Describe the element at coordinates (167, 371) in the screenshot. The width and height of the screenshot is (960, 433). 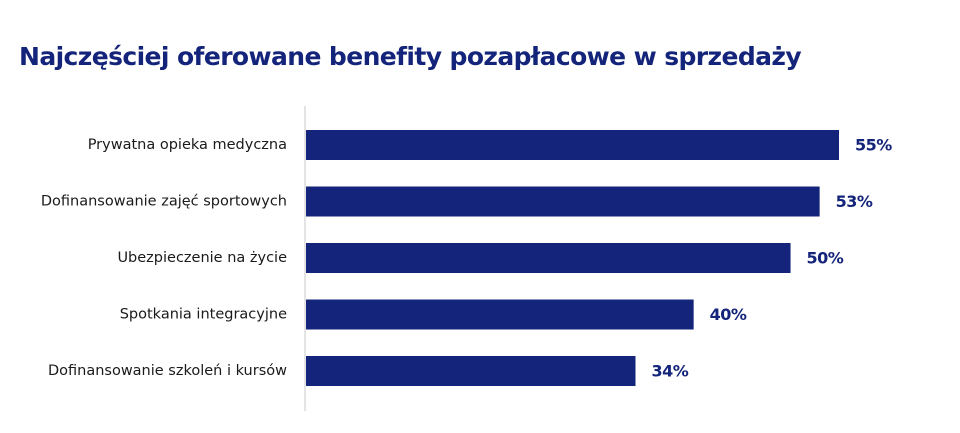
I see `category-label: Dofinansowanie szkoleń i kursów` at that location.